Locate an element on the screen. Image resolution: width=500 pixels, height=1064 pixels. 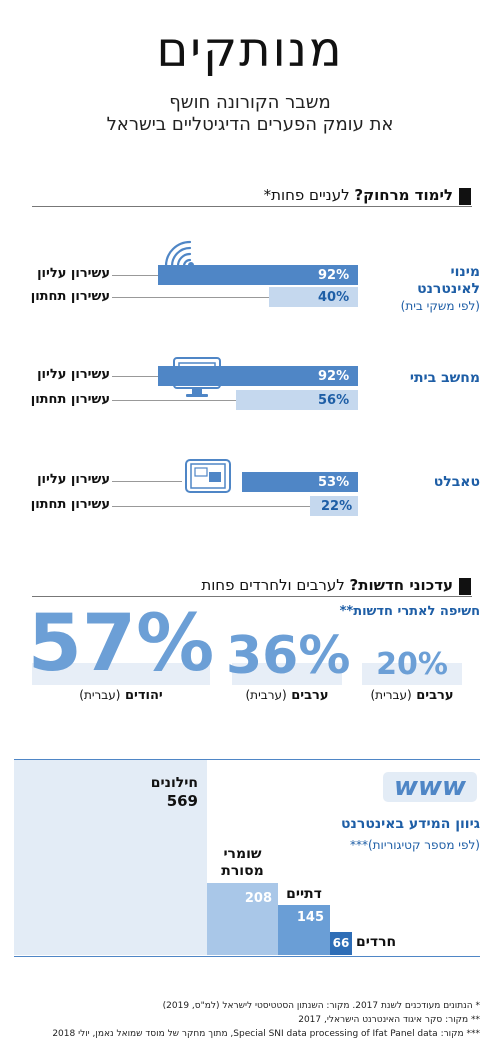
section2-rule is located at coordinates (252, 596).